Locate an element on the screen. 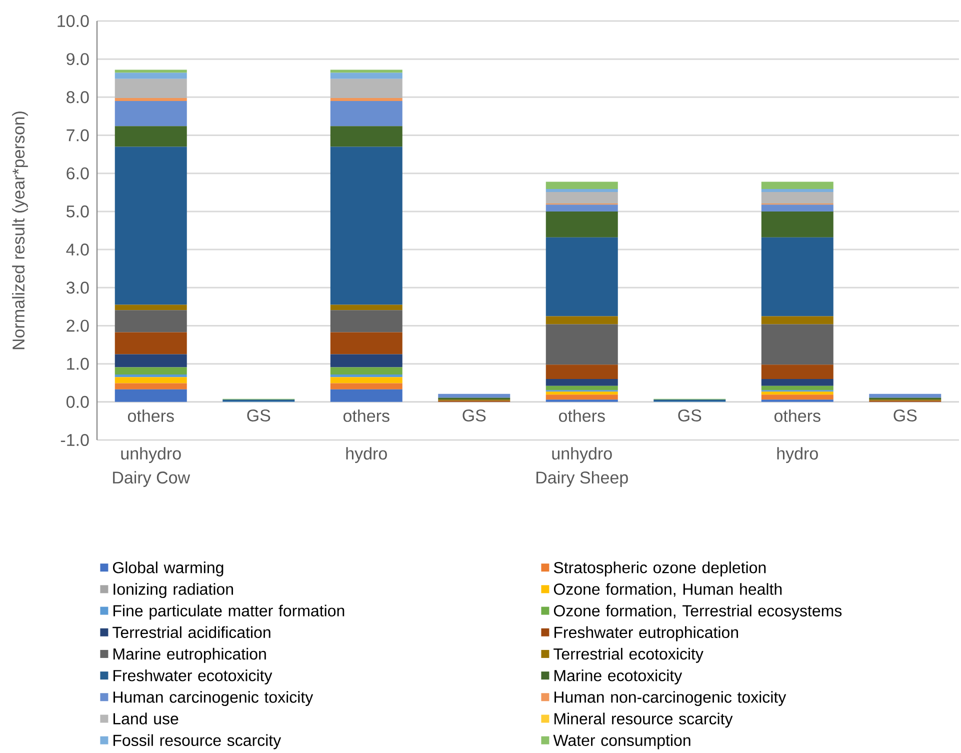  y-tick-label: 0.0 is located at coordinates (77, 402).